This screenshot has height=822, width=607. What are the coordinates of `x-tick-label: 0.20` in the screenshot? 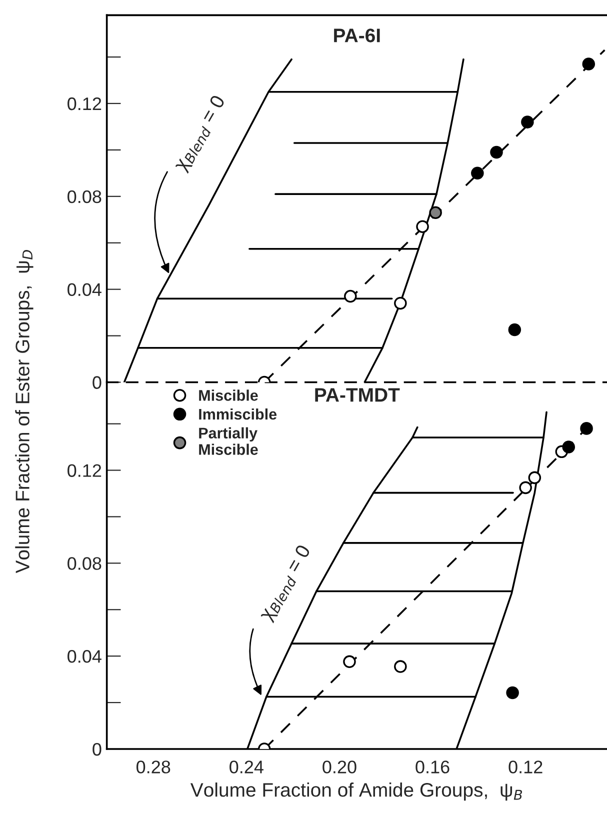 It's located at (339, 767).